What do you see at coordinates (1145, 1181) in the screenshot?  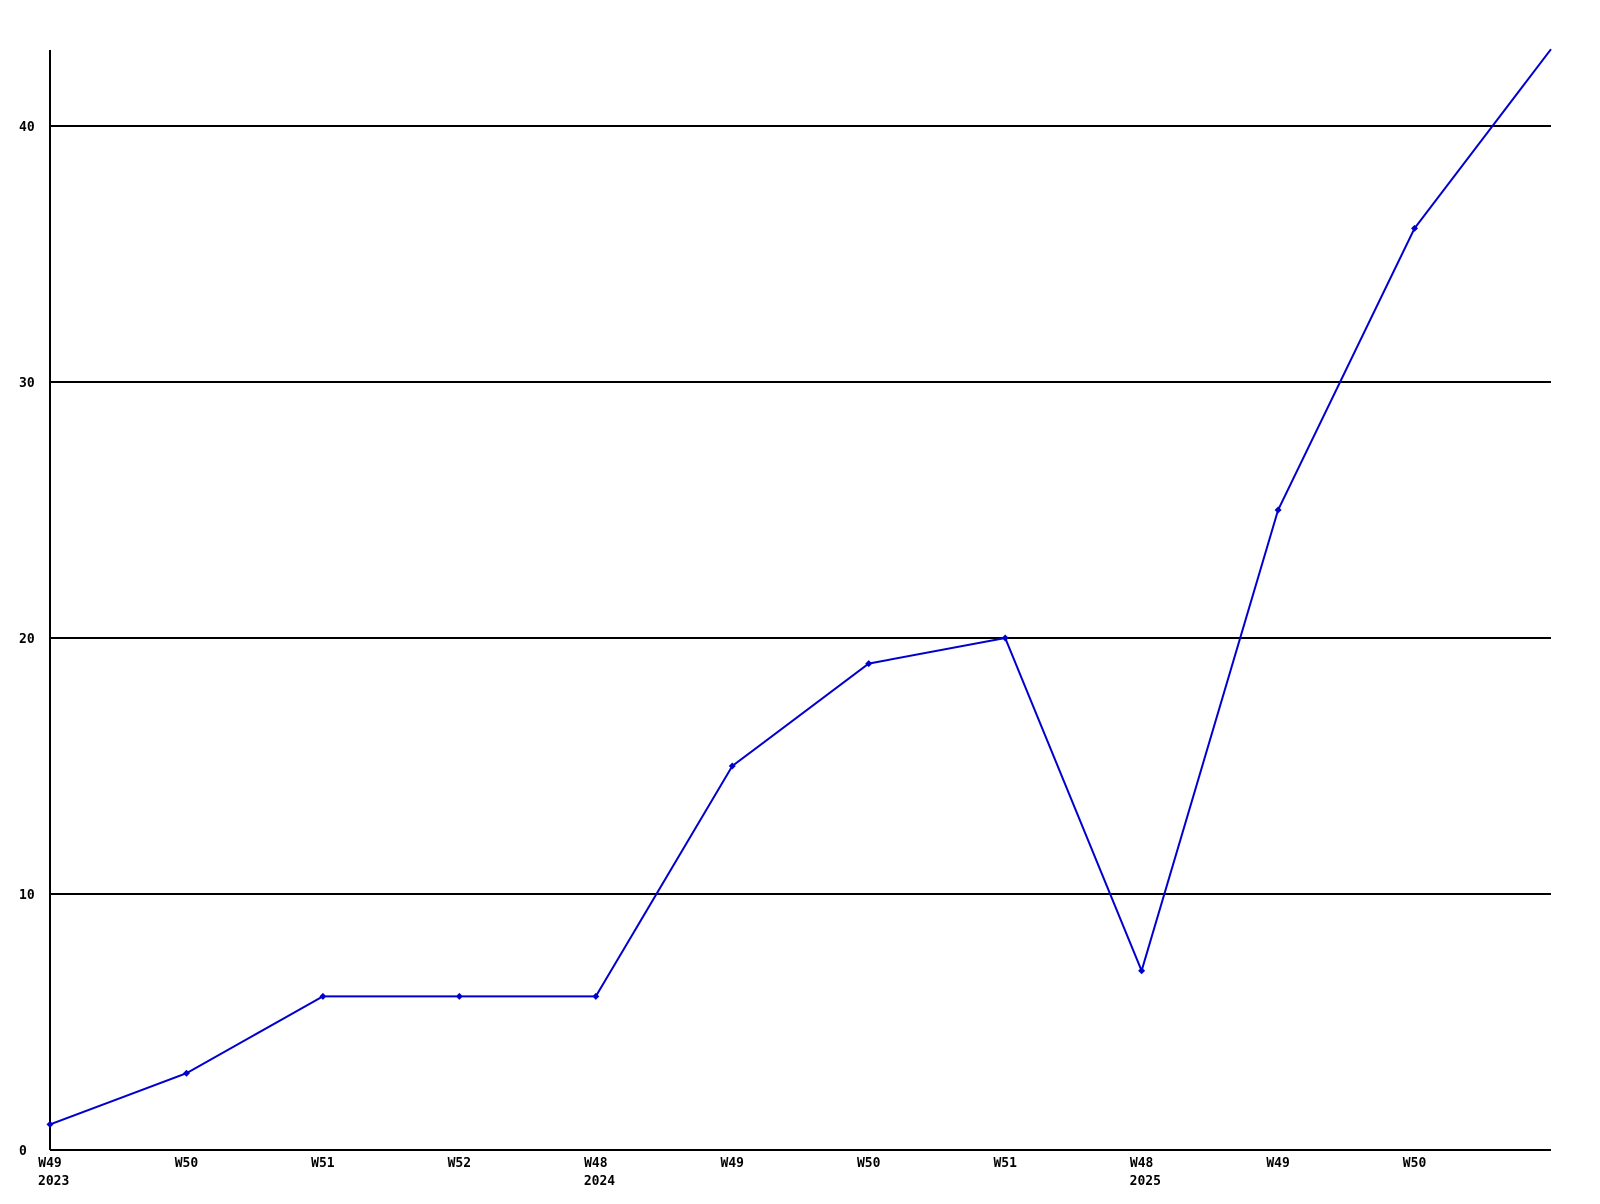 I see `x-tick-year-label: 2025` at bounding box center [1145, 1181].